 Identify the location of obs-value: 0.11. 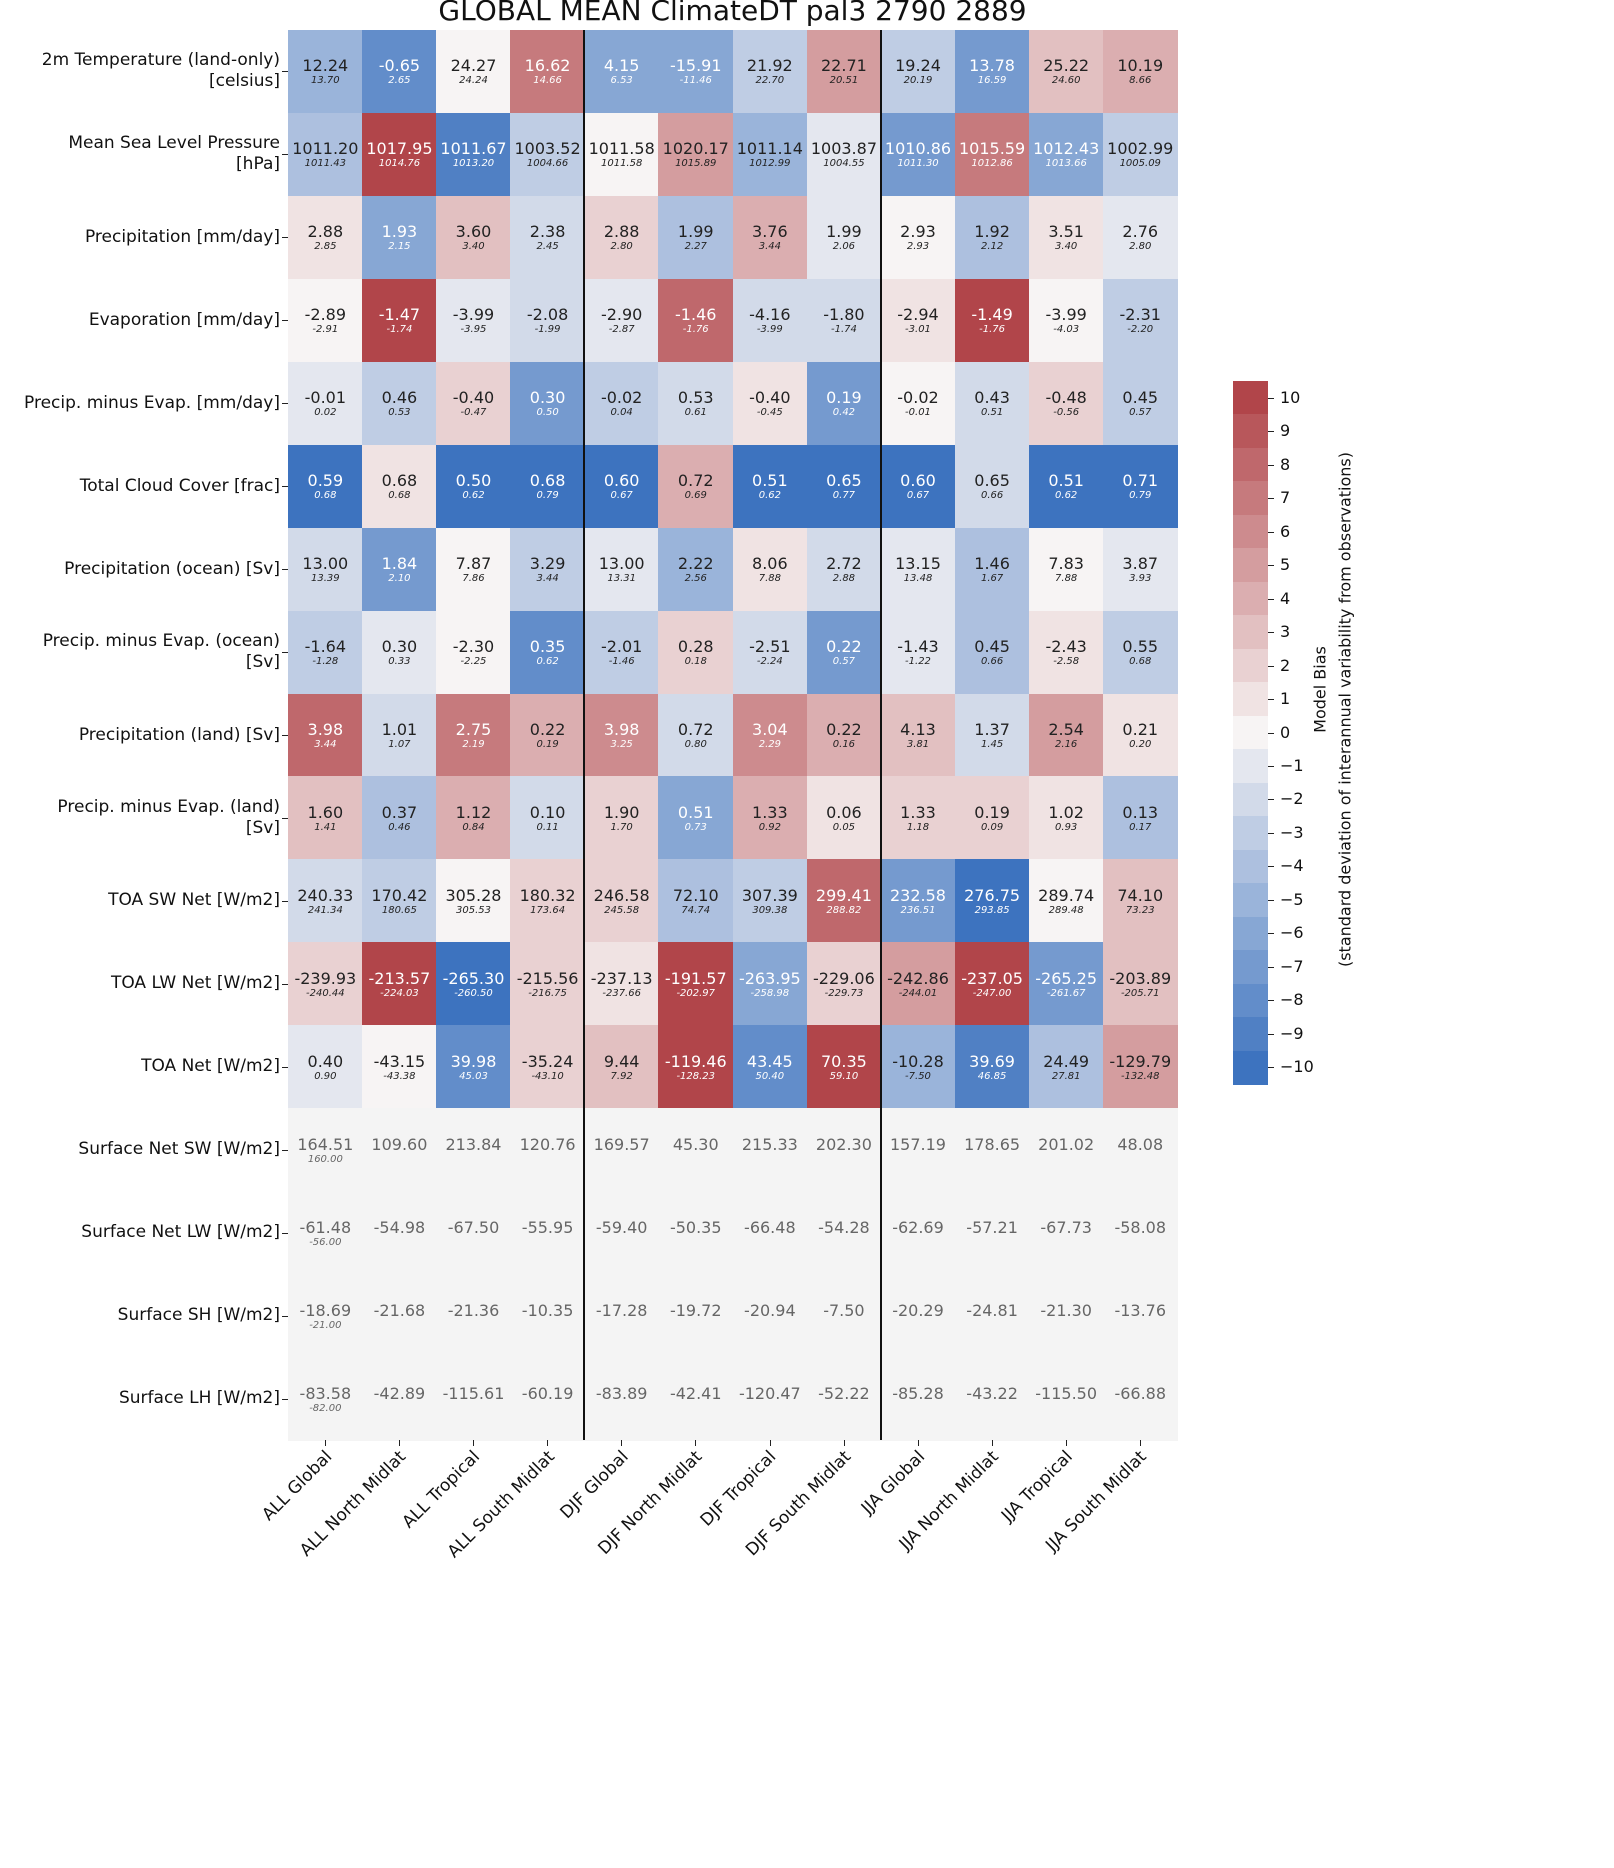
(547, 827).